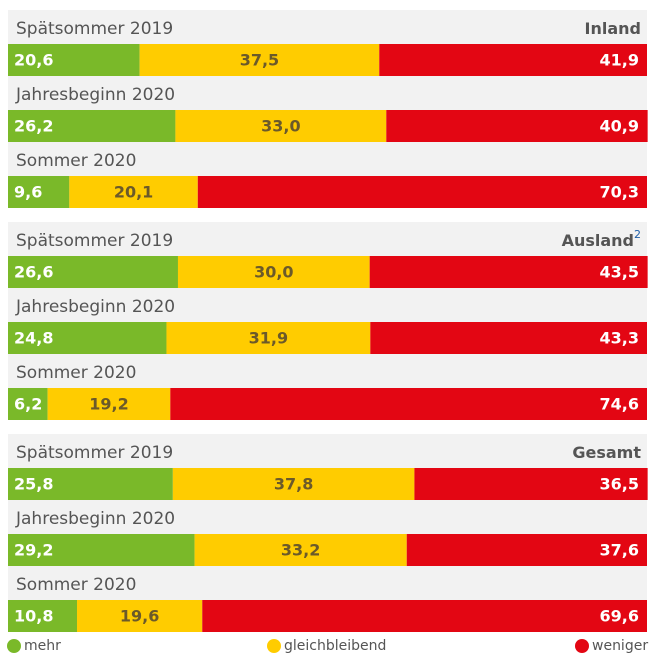 Image resolution: width=655 pixels, height=655 pixels. I want to click on group-title: Gesamt, so click(606, 452).